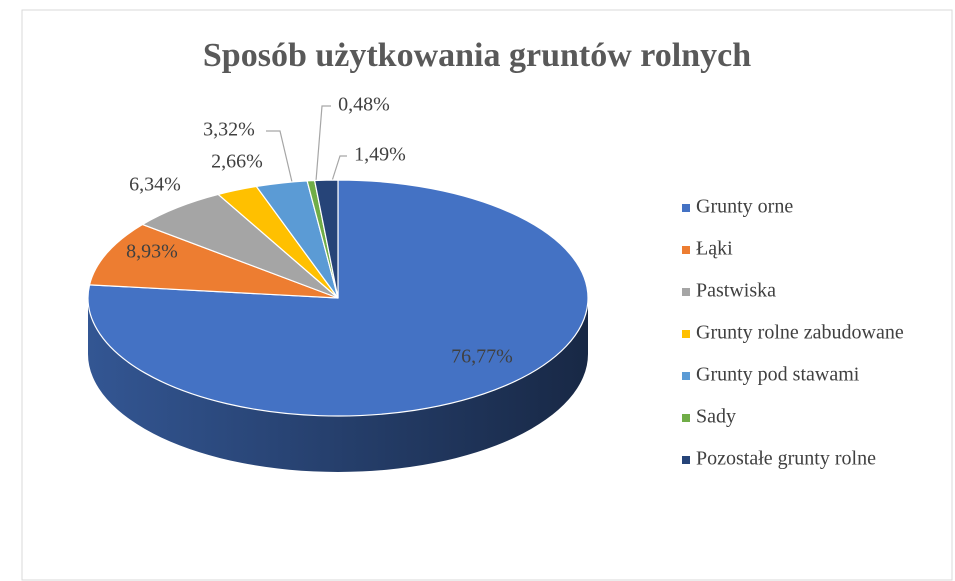 This screenshot has width=955, height=581. What do you see at coordinates (714, 249) in the screenshot?
I see `legend-label: Łąki` at bounding box center [714, 249].